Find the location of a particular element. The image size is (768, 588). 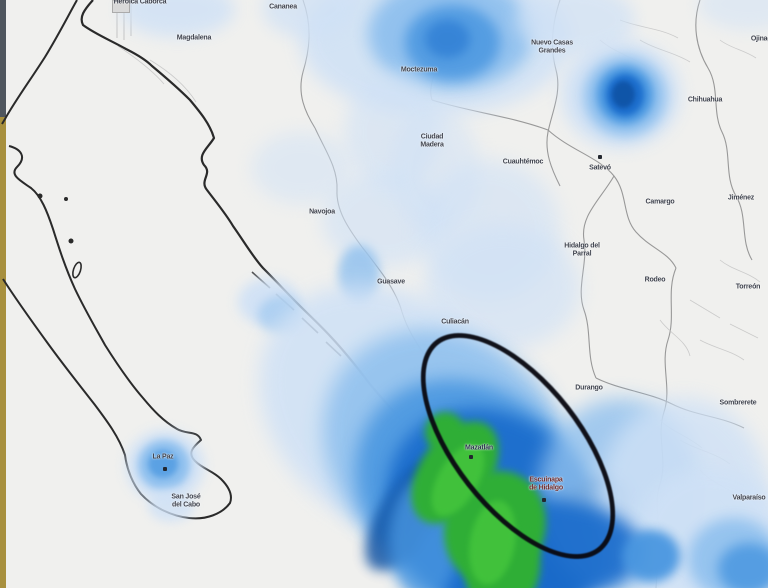

map-label: Mazatlán is located at coordinates (479, 448).